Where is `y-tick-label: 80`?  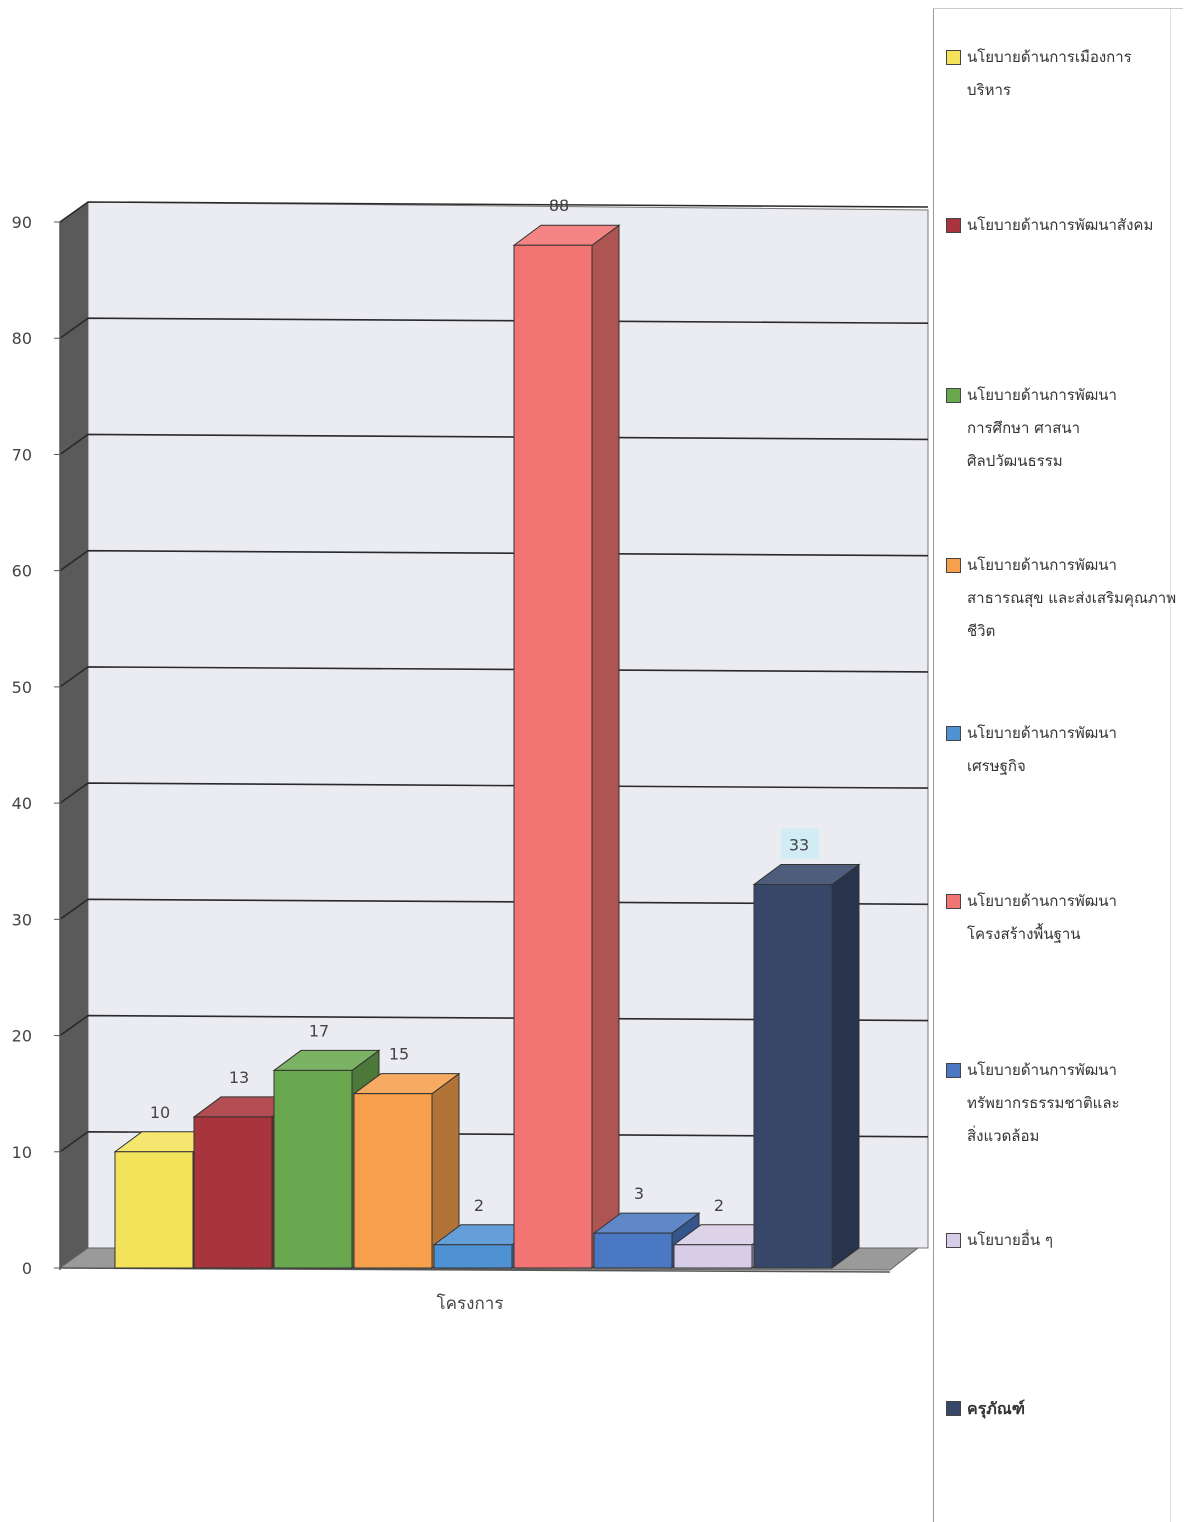 y-tick-label: 80 is located at coordinates (22, 338).